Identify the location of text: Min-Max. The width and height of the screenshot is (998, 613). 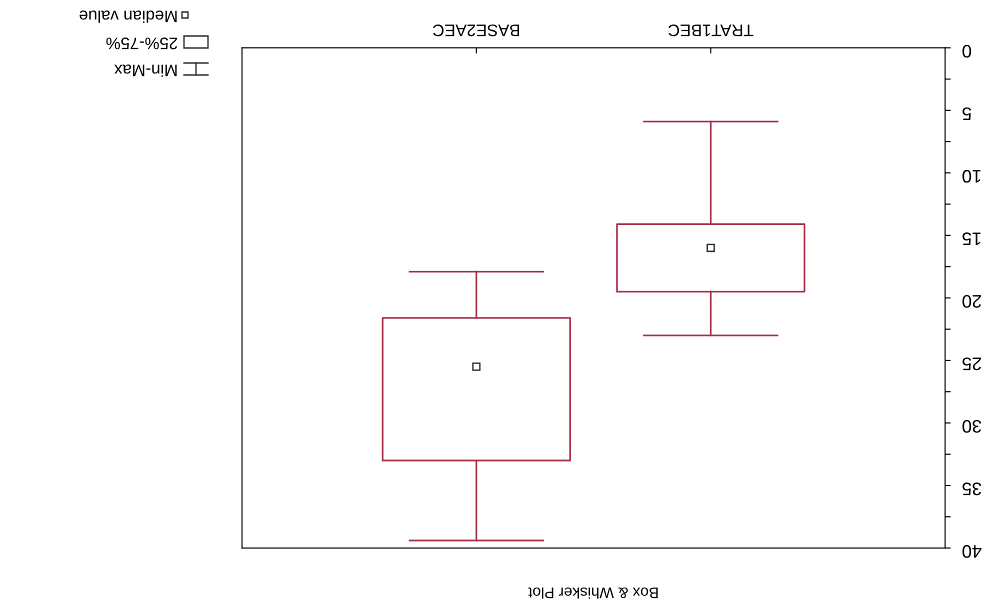
(145, 70).